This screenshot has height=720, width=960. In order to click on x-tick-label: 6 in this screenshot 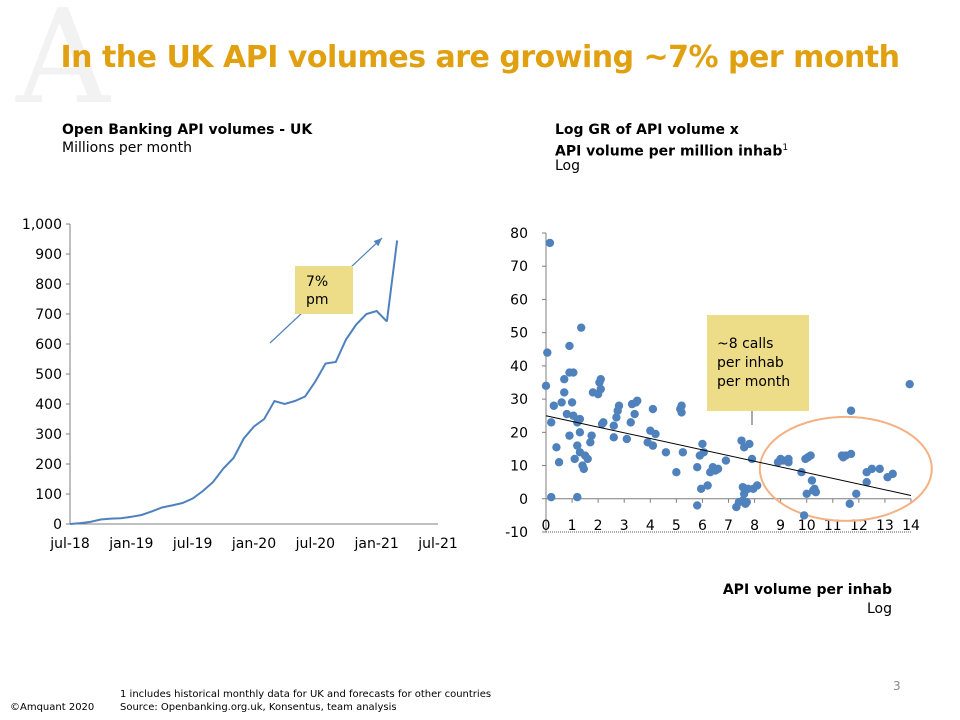, I will do `click(702, 526)`.